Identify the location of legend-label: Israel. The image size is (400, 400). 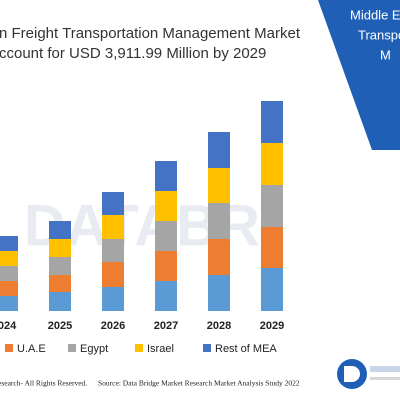
(160, 349).